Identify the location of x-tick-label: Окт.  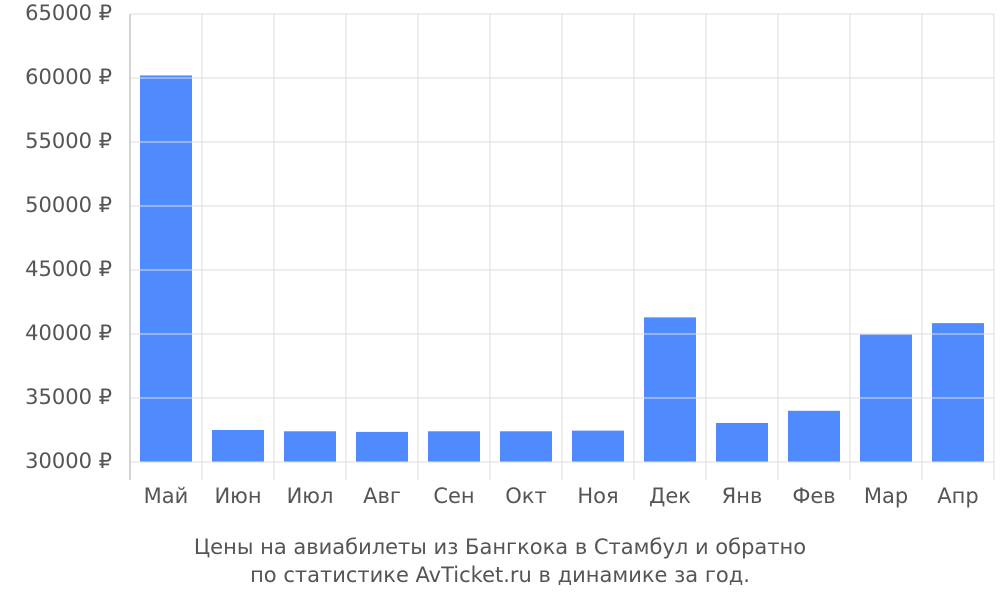
(525, 496).